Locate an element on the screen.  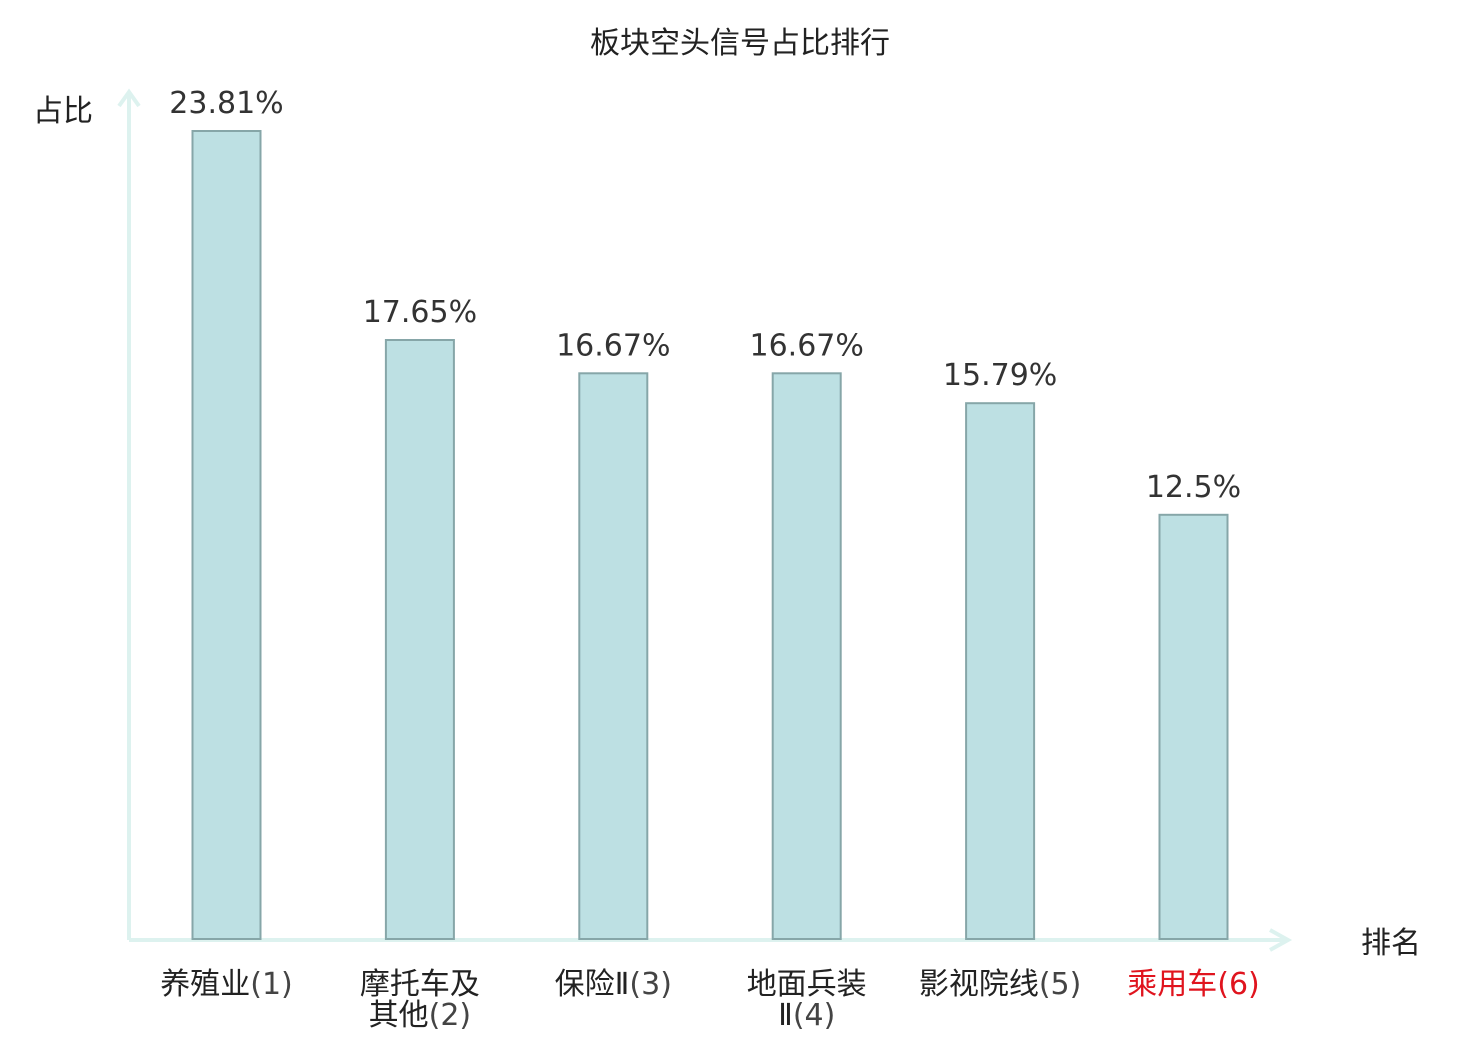
category-label-2-line-2: 其他(2) is located at coordinates (420, 1015).